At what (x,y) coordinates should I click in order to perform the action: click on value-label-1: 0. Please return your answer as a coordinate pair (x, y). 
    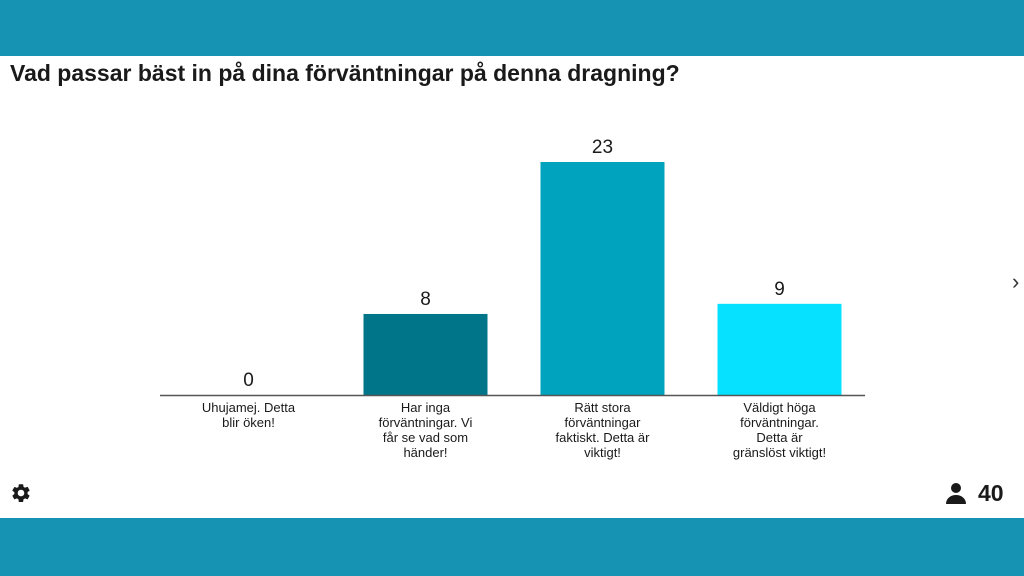
    Looking at the image, I should click on (248, 380).